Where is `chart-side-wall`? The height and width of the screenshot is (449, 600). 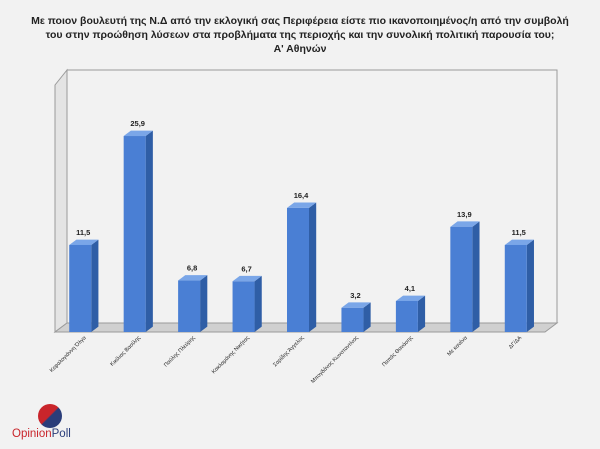
chart-side-wall is located at coordinates (61, 200).